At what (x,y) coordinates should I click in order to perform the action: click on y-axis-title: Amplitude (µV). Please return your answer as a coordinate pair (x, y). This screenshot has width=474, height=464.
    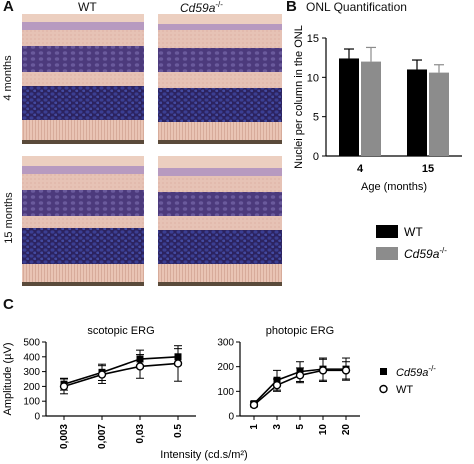
    Looking at the image, I should click on (8, 379).